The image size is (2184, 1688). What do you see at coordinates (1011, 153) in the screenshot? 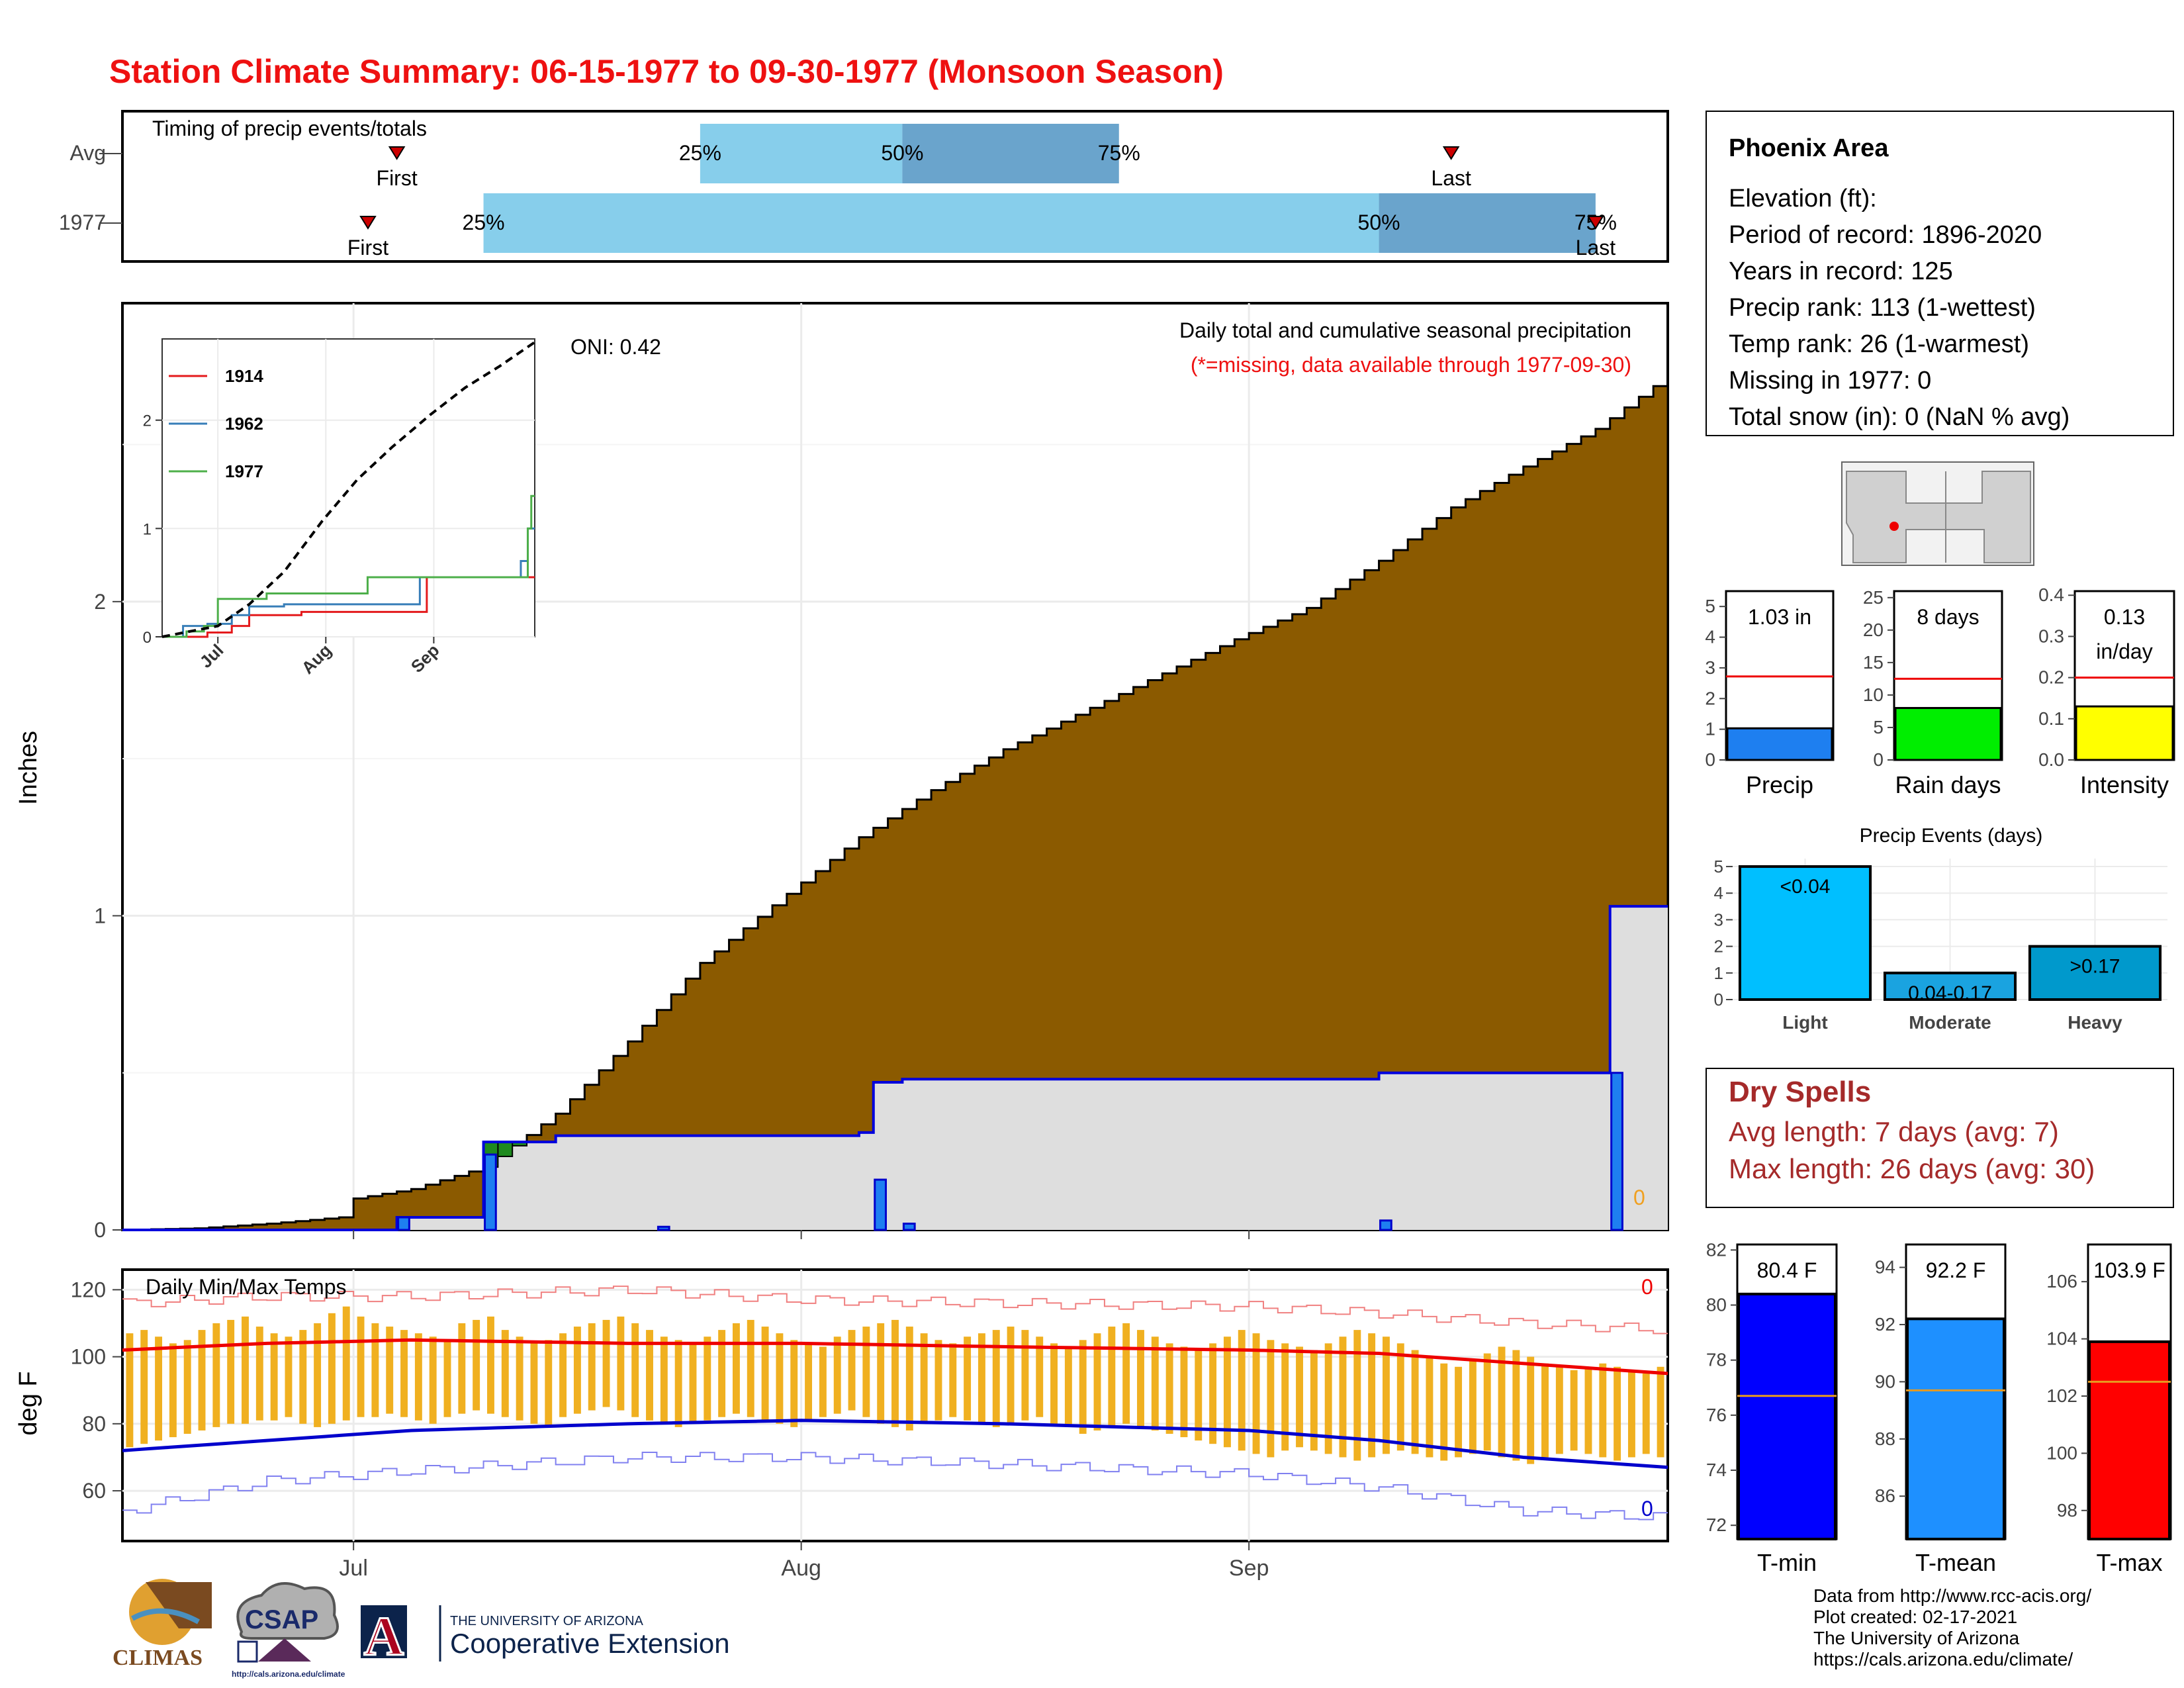
I see `quartile-50-75-bar` at bounding box center [1011, 153].